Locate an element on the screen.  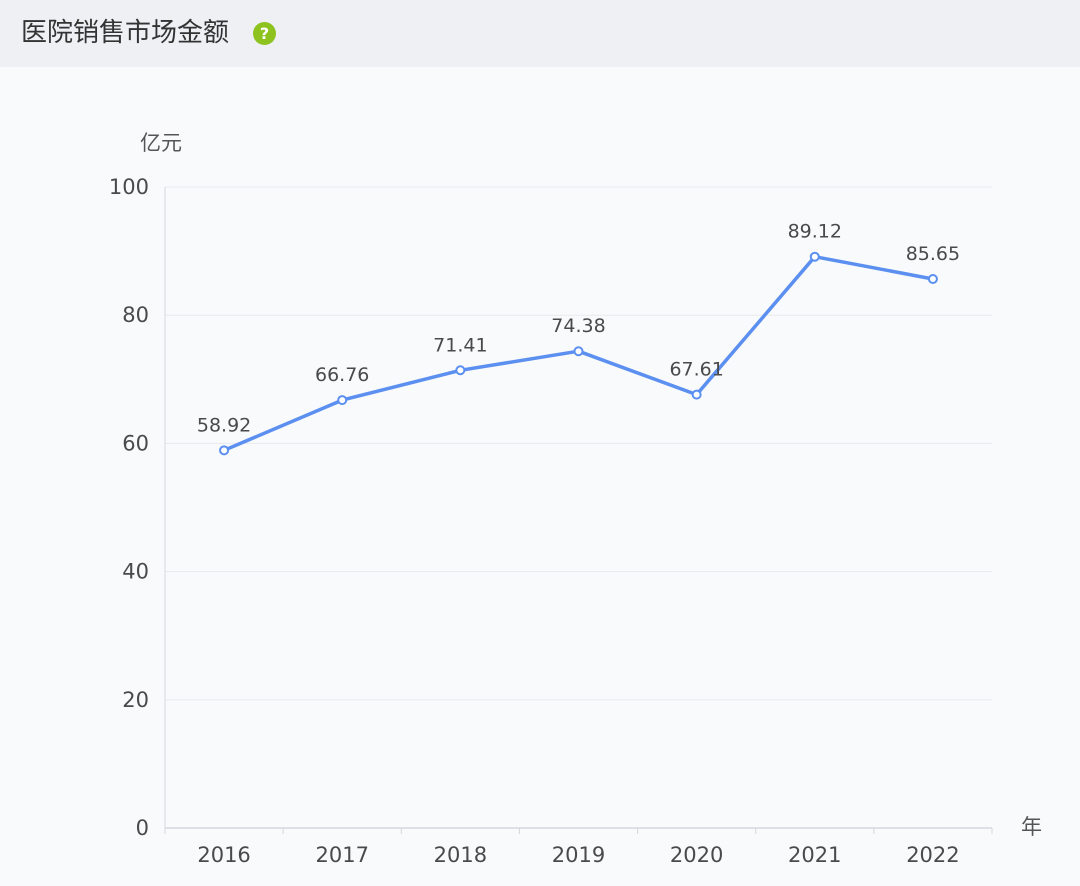
x-tick-label: 2017 is located at coordinates (341, 855).